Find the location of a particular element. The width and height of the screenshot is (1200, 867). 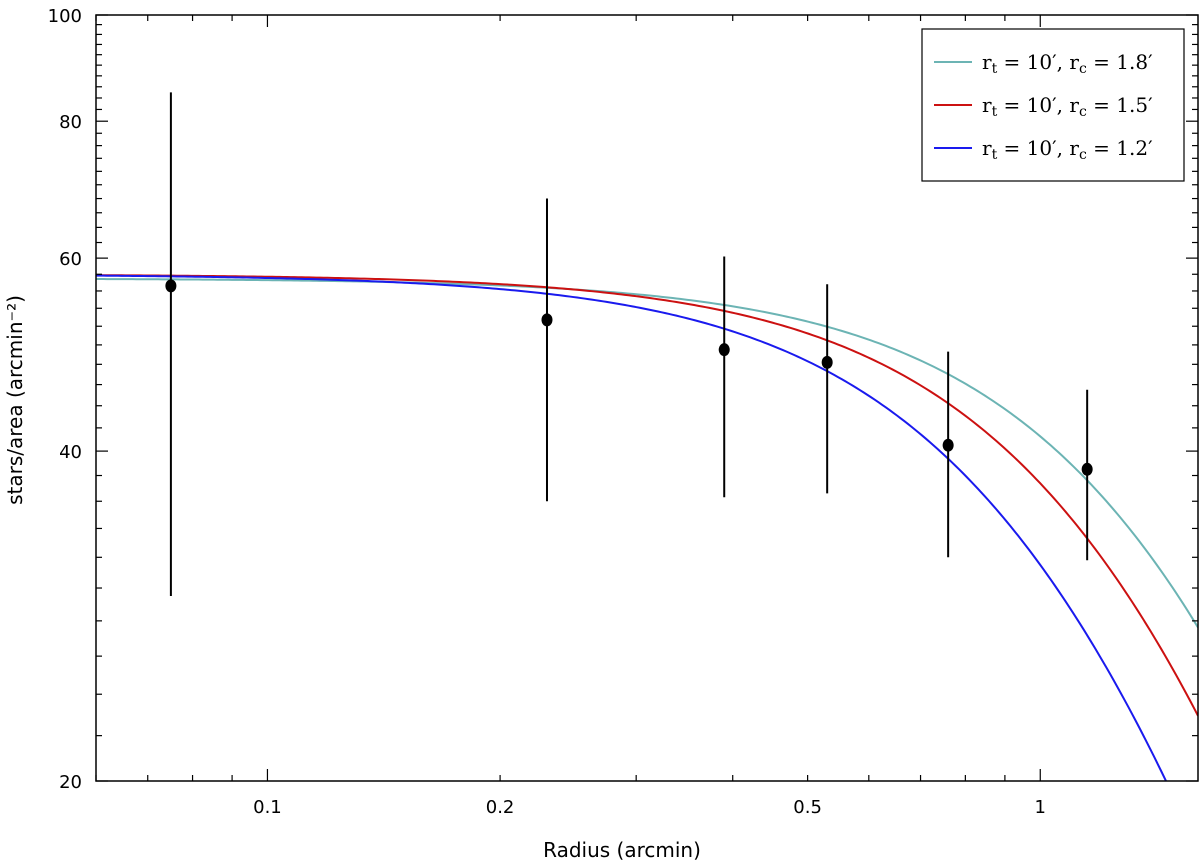

x-tick-label: 1 is located at coordinates (1040, 807).